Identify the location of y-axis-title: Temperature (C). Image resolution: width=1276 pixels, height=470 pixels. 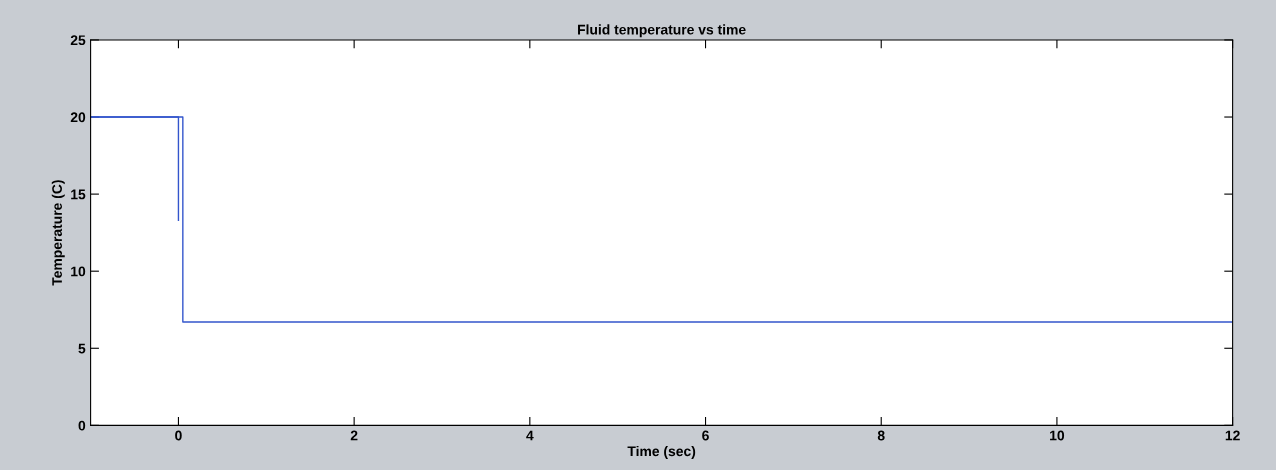
(58, 233).